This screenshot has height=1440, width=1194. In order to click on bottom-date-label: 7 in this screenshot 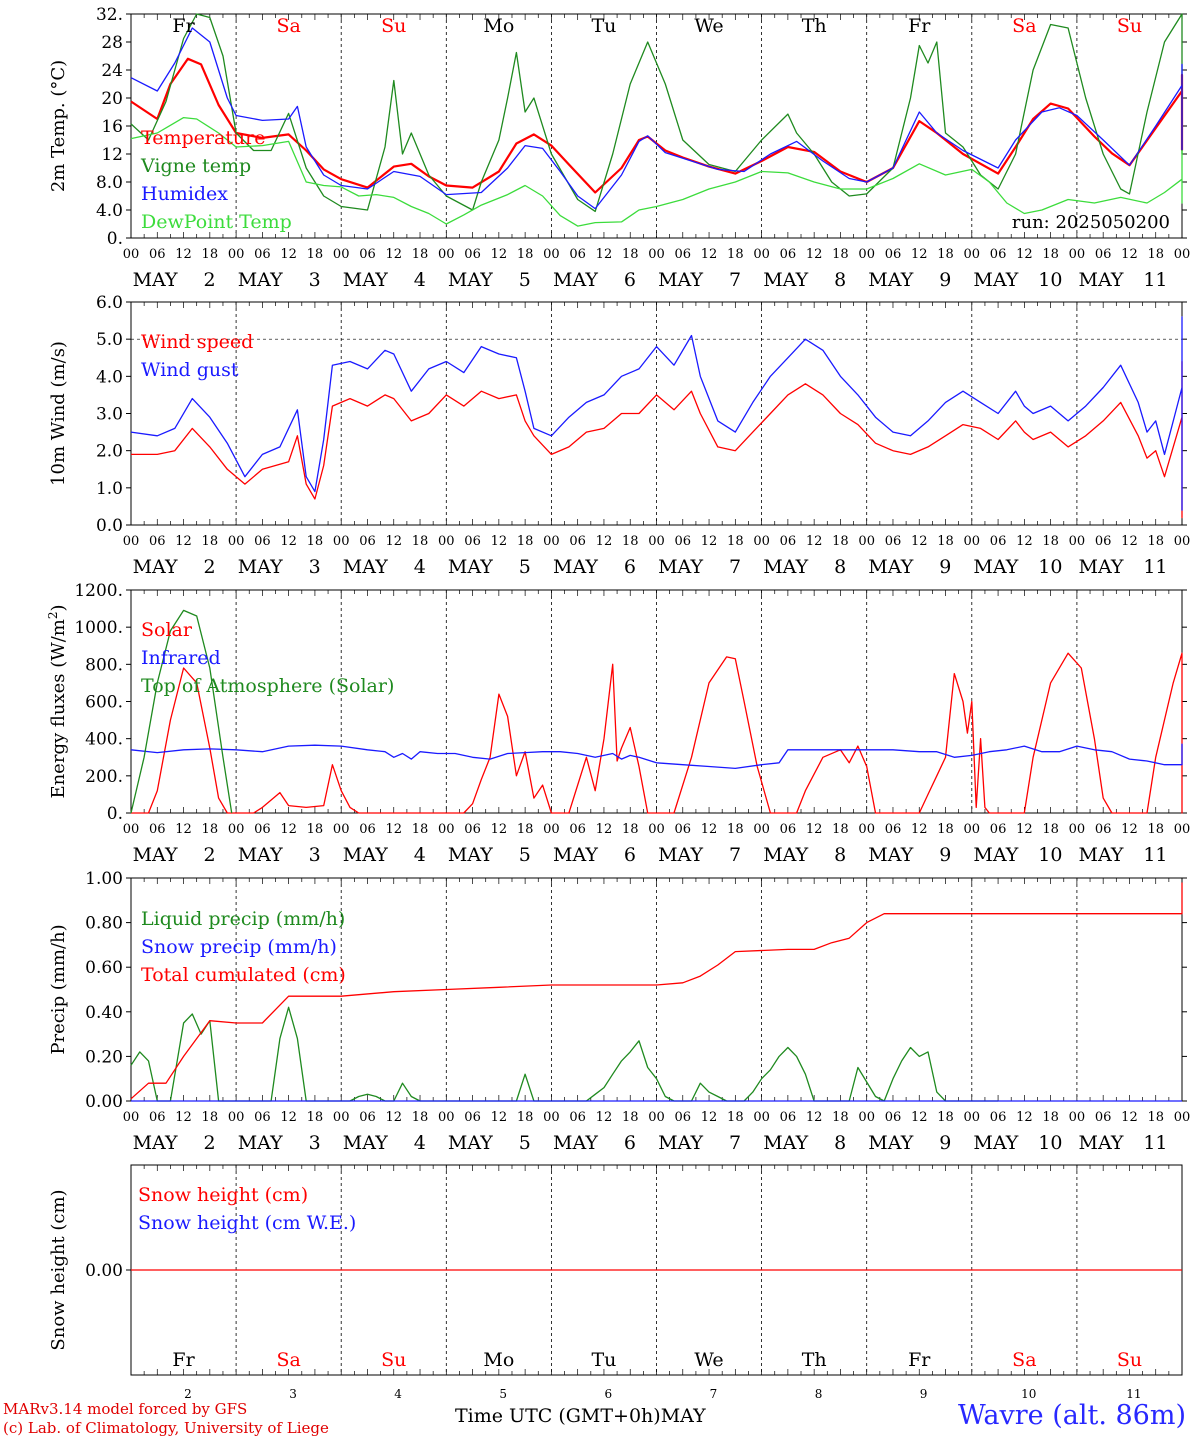, I will do `click(714, 1394)`.